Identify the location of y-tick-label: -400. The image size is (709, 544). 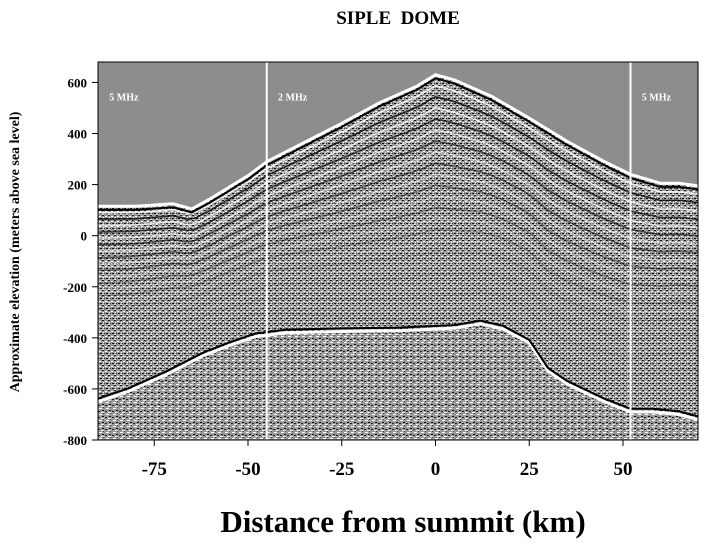
(75, 338).